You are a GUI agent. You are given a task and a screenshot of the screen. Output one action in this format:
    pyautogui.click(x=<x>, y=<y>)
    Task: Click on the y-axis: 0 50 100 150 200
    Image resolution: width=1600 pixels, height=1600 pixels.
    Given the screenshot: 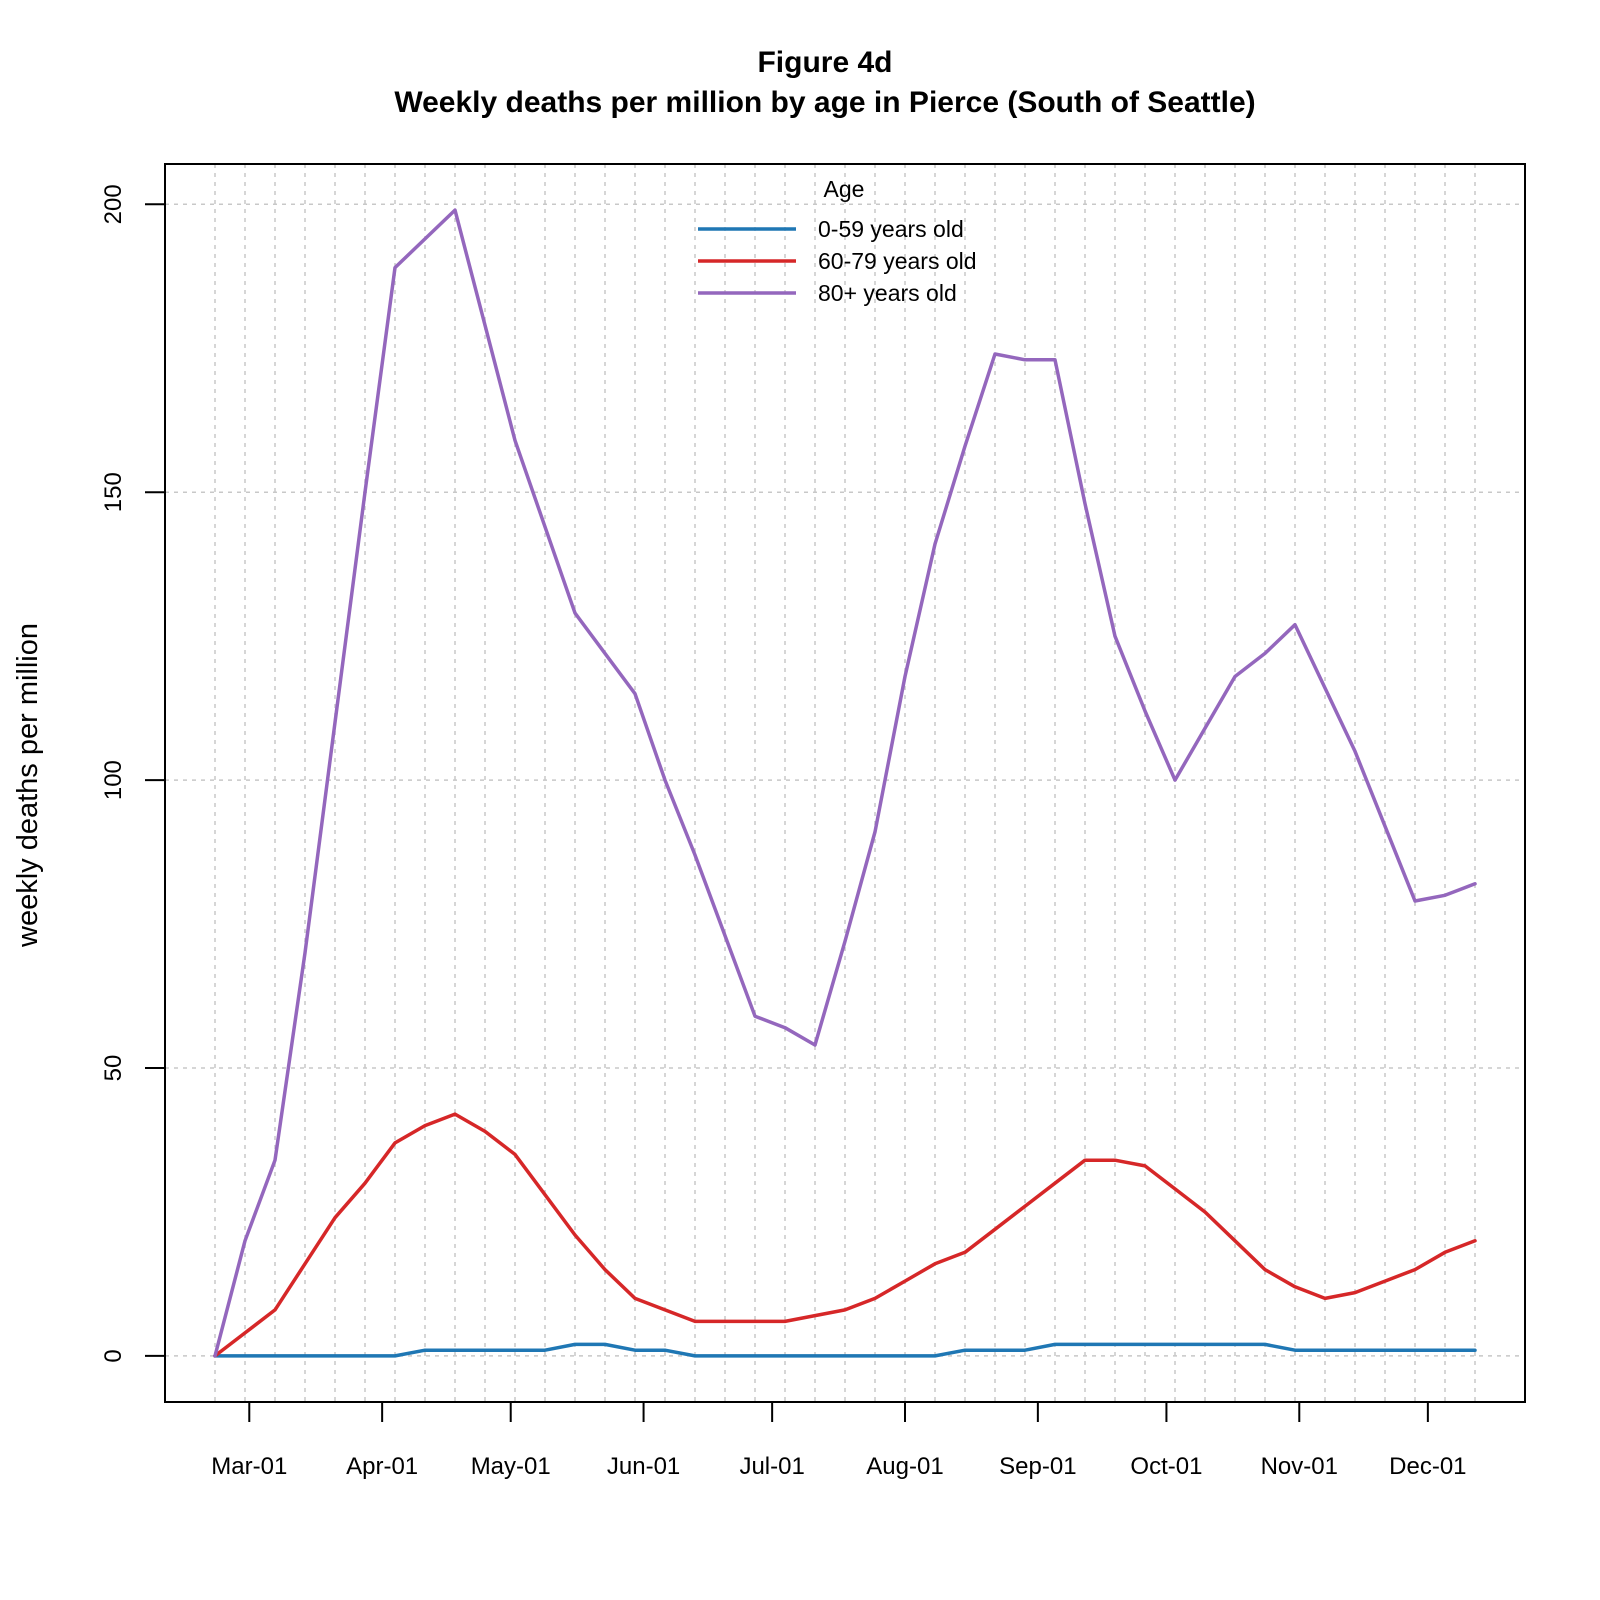 What is the action you would take?
    pyautogui.click(x=133, y=773)
    